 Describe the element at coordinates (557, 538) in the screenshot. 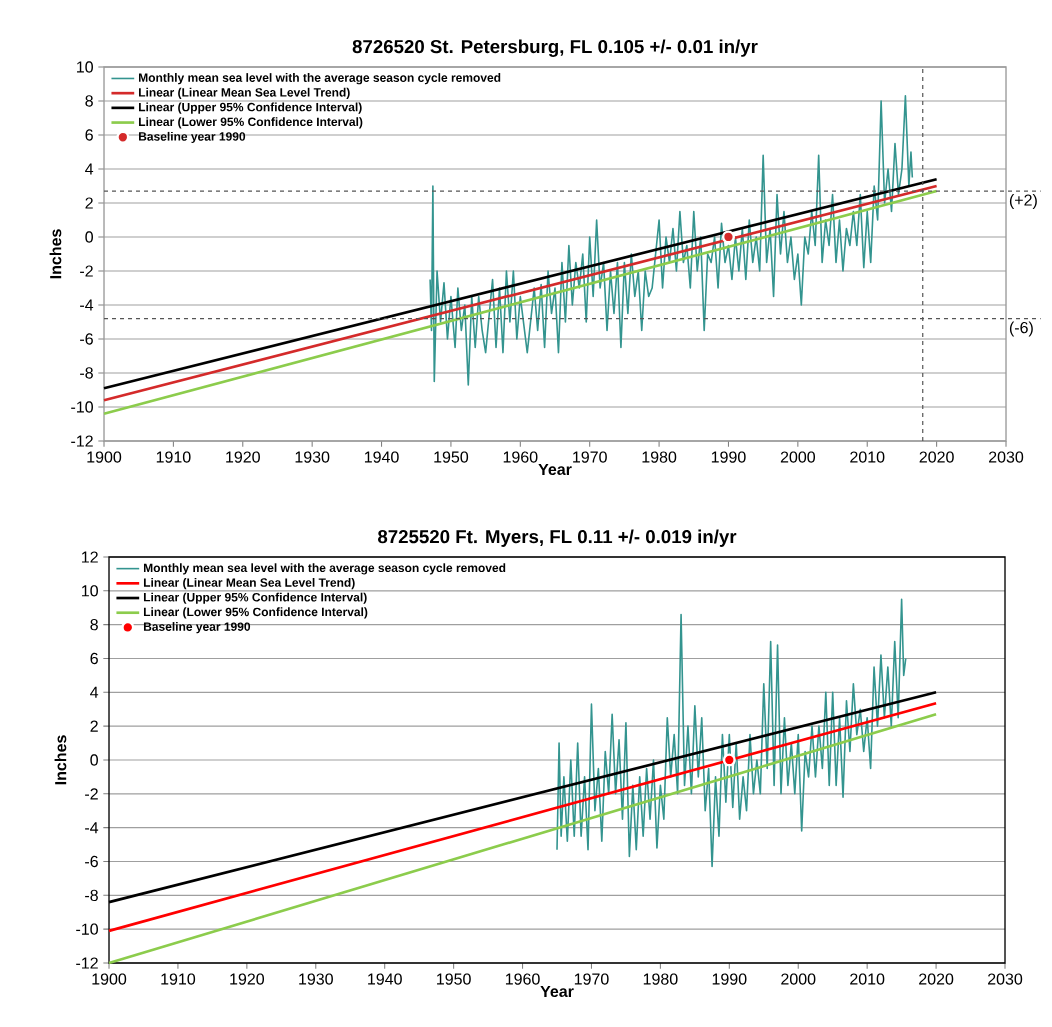

I see `chart-title: 8725520 Ft. Myers, FL 0.11 +/- 0.019 in/yr` at that location.